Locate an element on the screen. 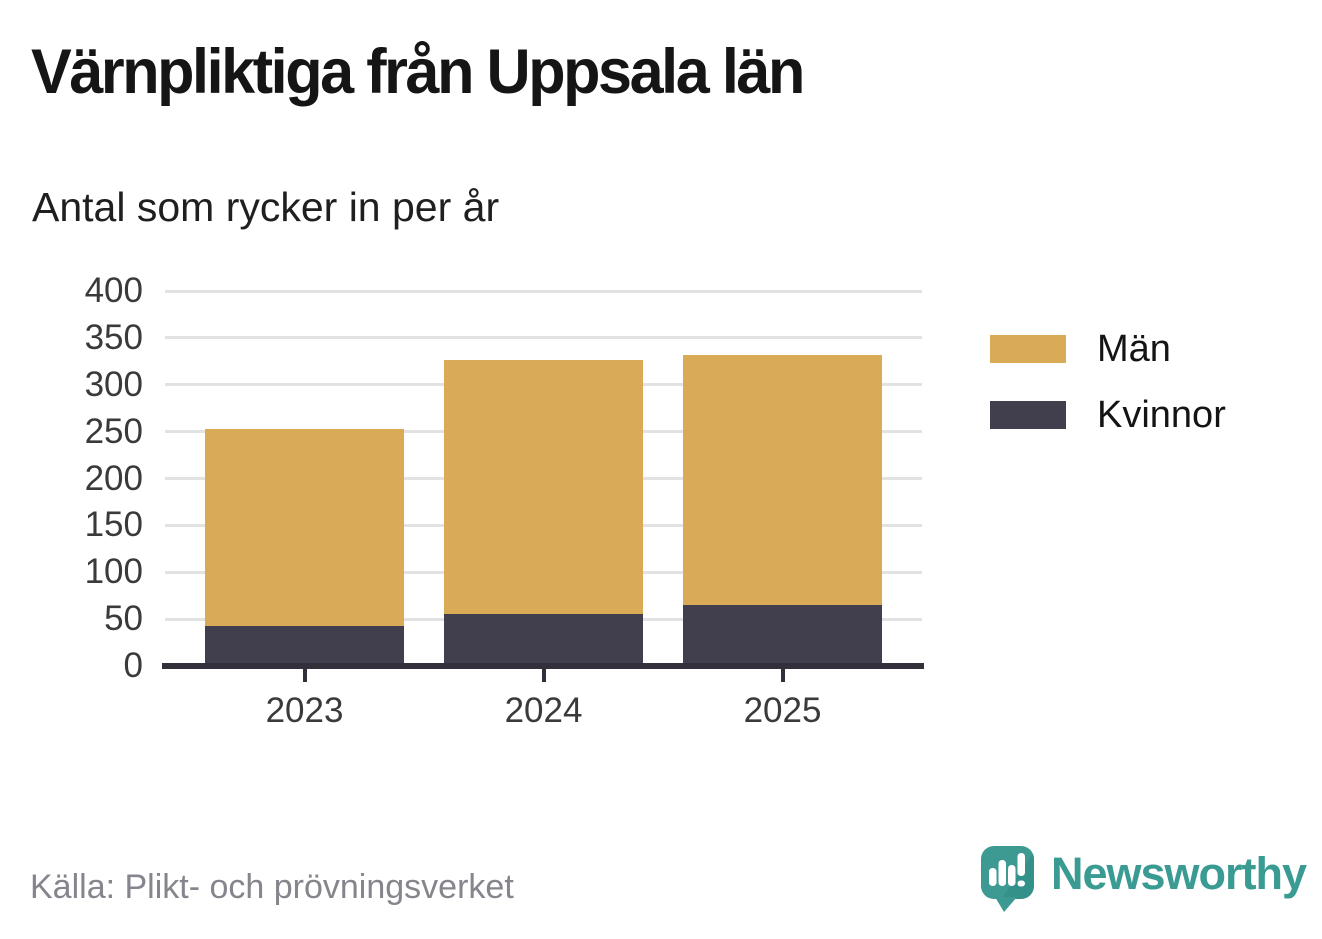 This screenshot has width=1322, height=939. legend-label: Män is located at coordinates (1134, 349).